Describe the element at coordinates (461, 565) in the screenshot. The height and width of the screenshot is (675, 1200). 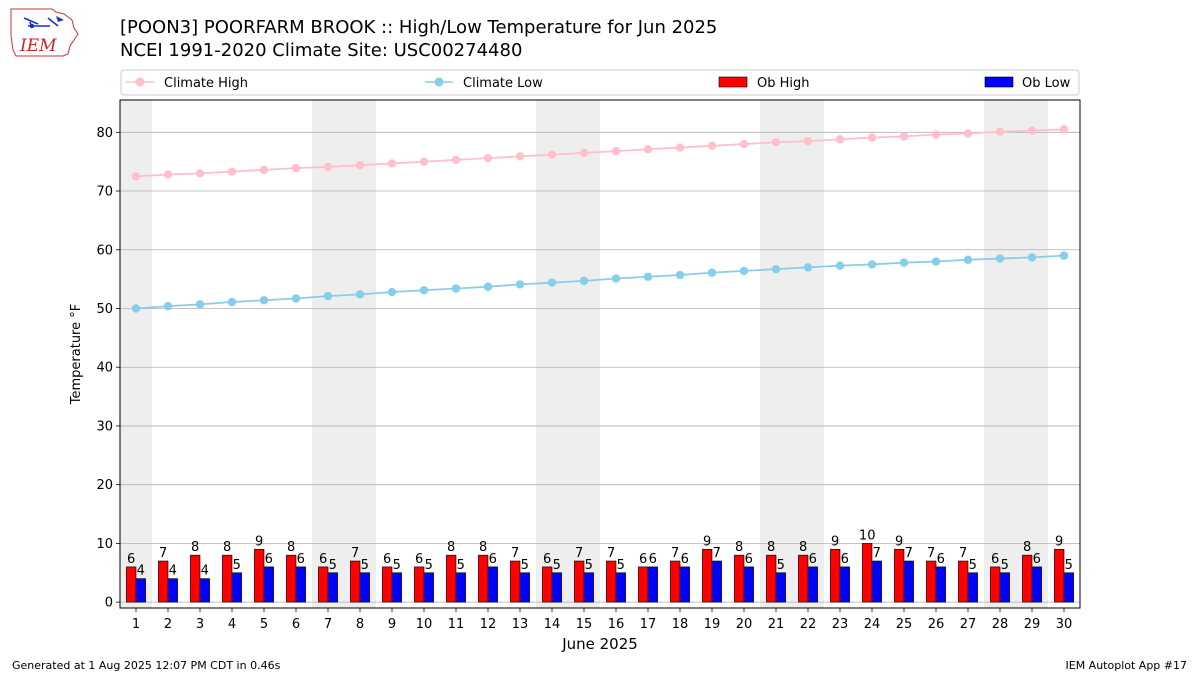
I see `ob-low-label-11: 5` at that location.